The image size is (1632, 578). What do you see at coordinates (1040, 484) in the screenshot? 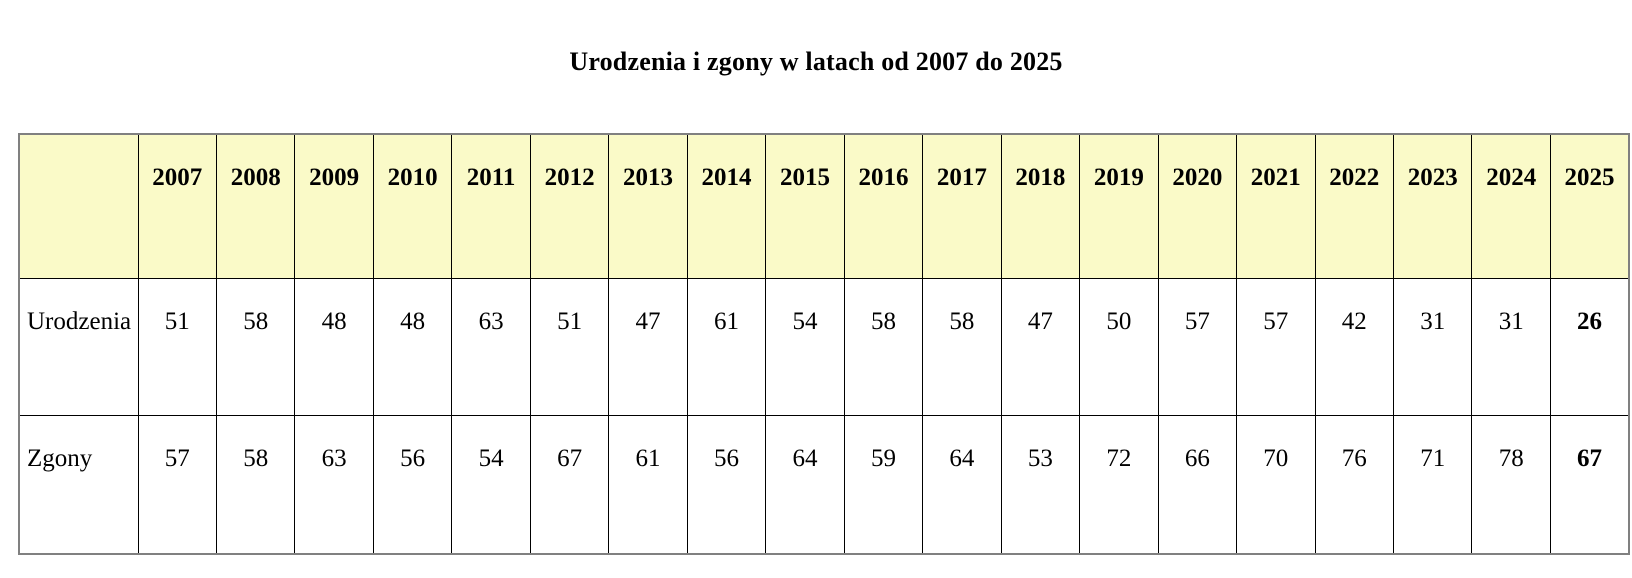
I see `deaths-value-cell: 53` at bounding box center [1040, 484].